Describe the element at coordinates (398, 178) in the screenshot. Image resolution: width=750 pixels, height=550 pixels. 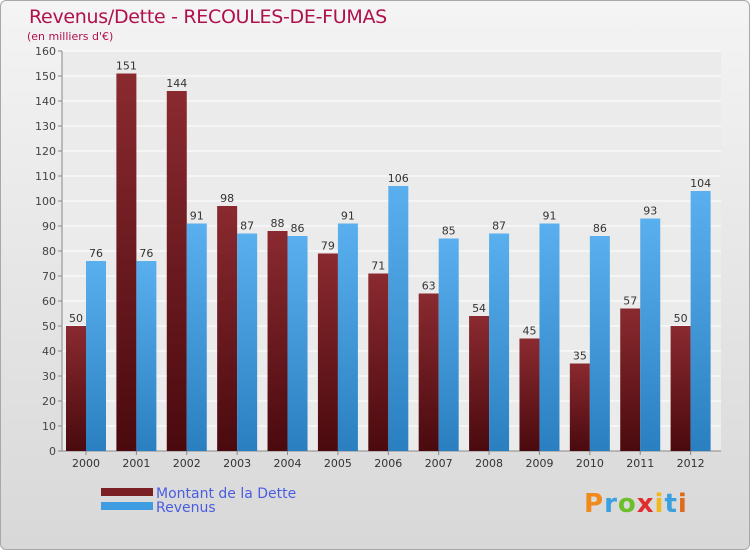
I see `data-label-revenue: 106` at that location.